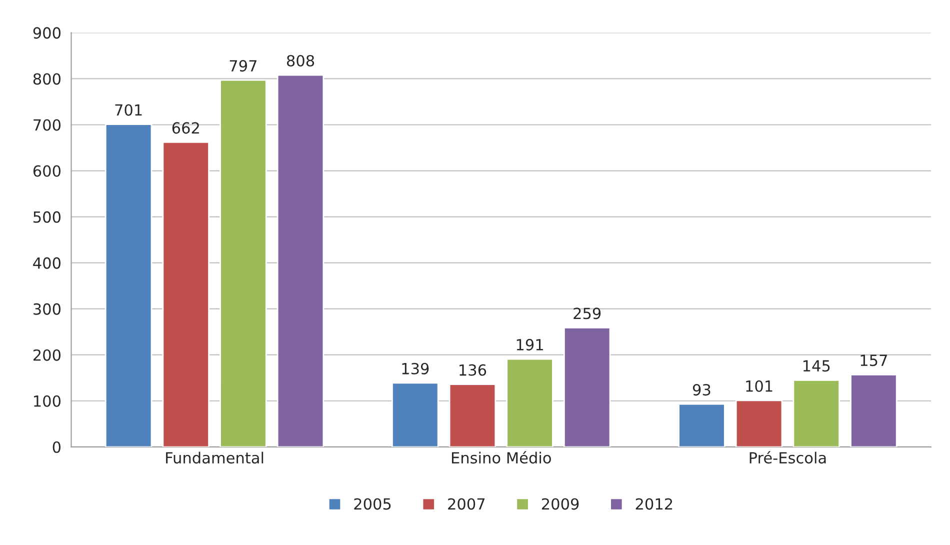 The image size is (950, 545). What do you see at coordinates (47, 171) in the screenshot?
I see `y-tick-label: 600` at bounding box center [47, 171].